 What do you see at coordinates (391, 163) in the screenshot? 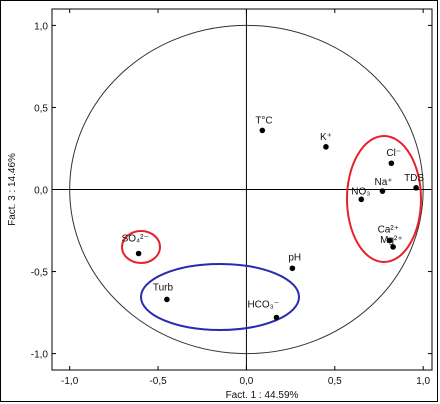
I see `point-cl` at bounding box center [391, 163].